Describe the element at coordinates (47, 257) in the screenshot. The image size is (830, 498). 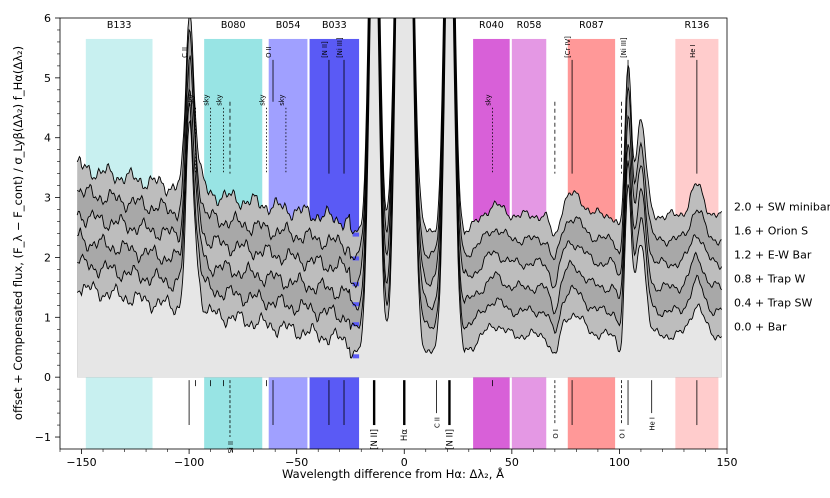
I see `y-tick-label-3: 2` at that location.